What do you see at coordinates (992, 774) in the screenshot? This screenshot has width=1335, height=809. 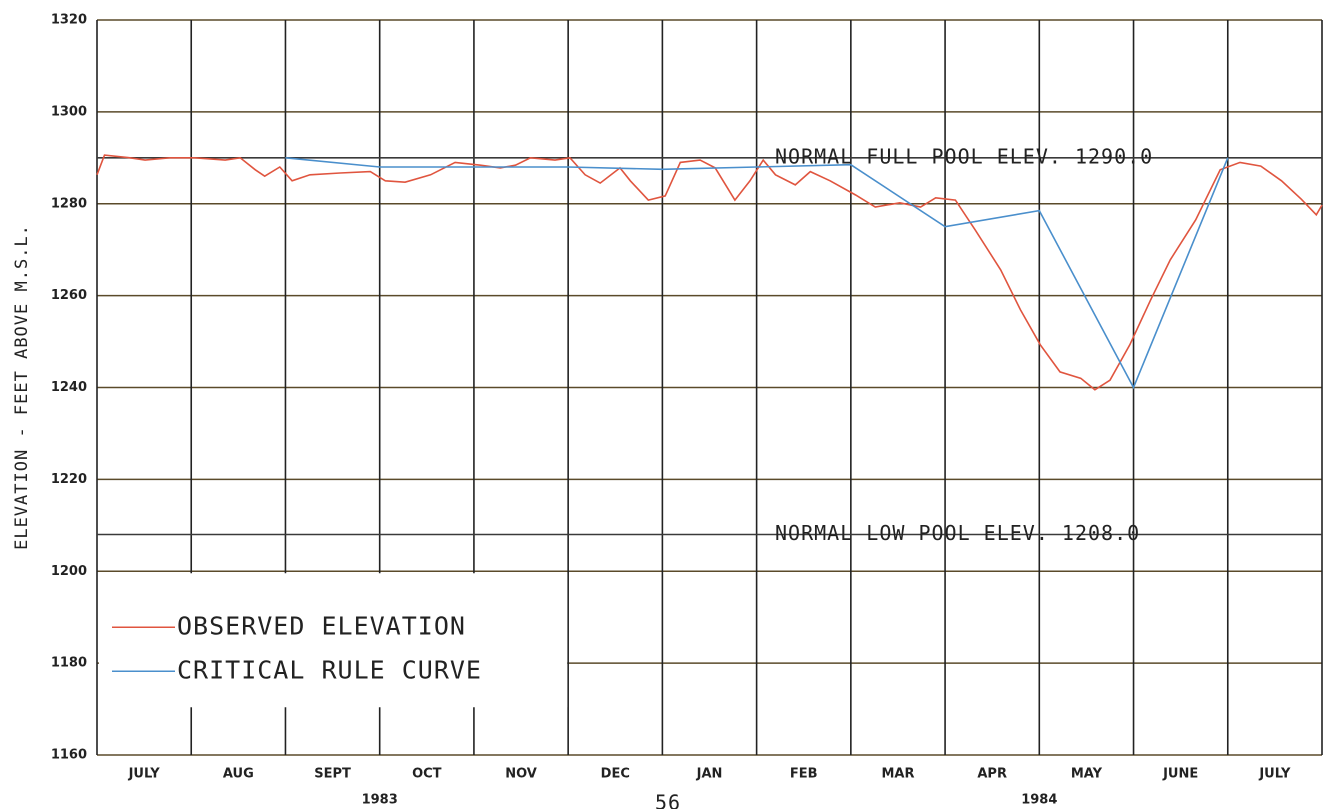 I see `x-tick-label: APR` at bounding box center [992, 774].